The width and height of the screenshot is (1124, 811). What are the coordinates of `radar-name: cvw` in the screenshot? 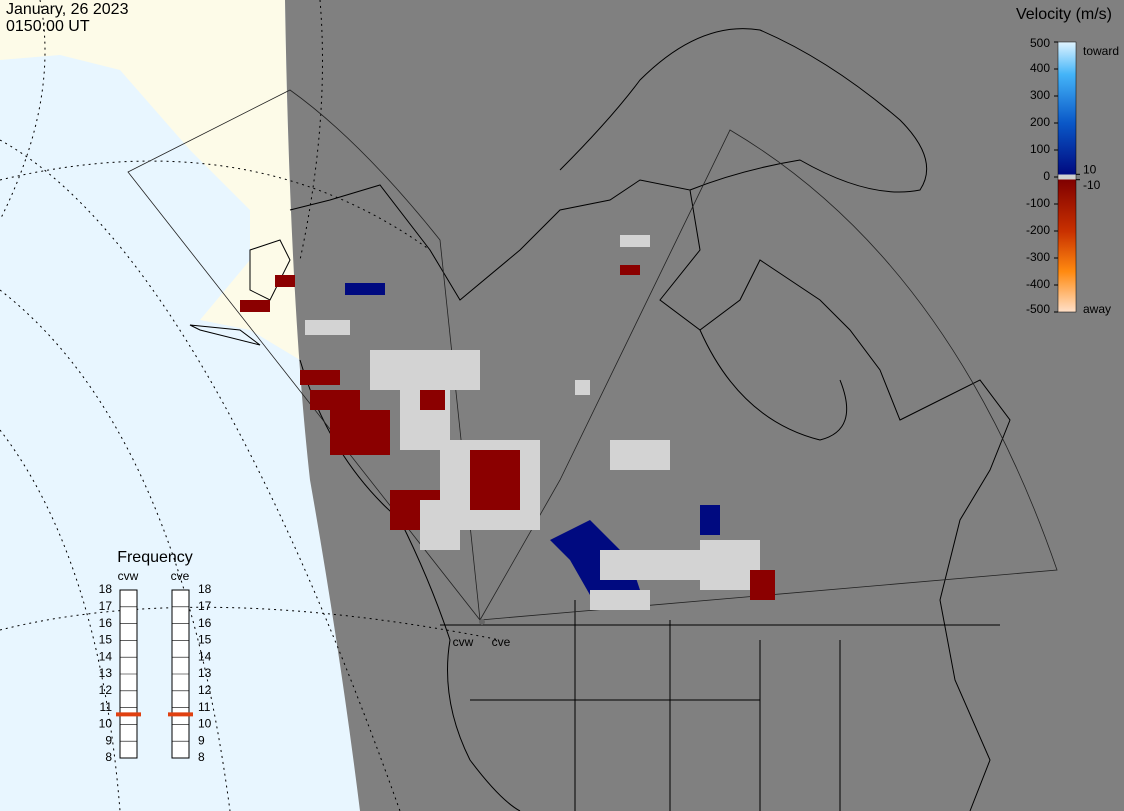 It's located at (128, 576).